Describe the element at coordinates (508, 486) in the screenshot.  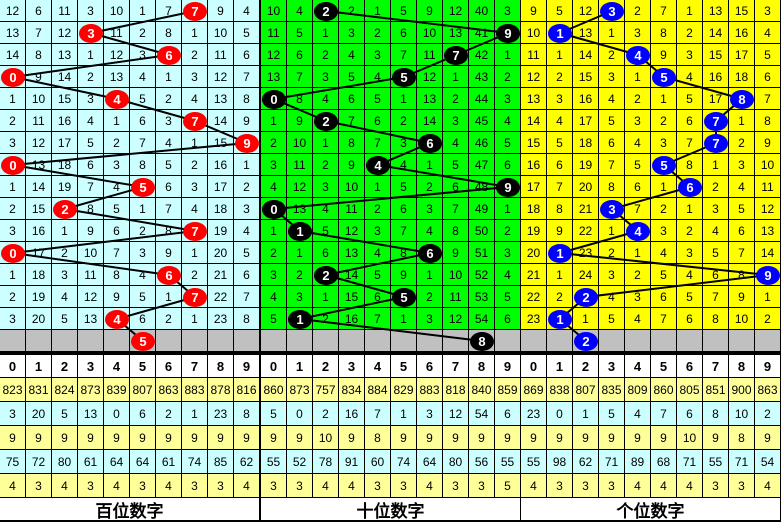
I see `stat-cell: 5` at that location.